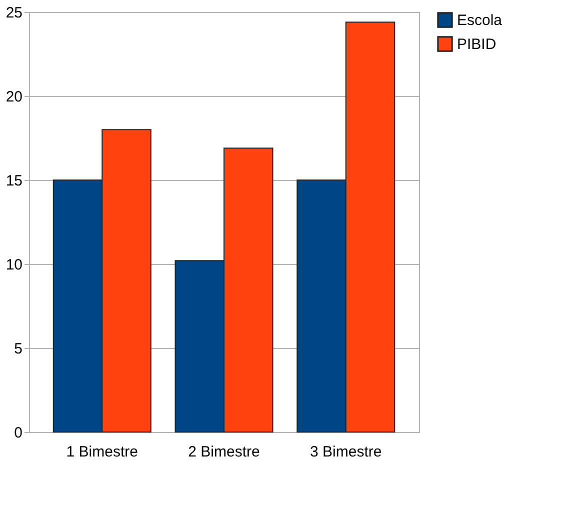 This screenshot has width=576, height=506. Describe the element at coordinates (346, 452) in the screenshot. I see `x-tick-label: 3 Bimestre` at that location.